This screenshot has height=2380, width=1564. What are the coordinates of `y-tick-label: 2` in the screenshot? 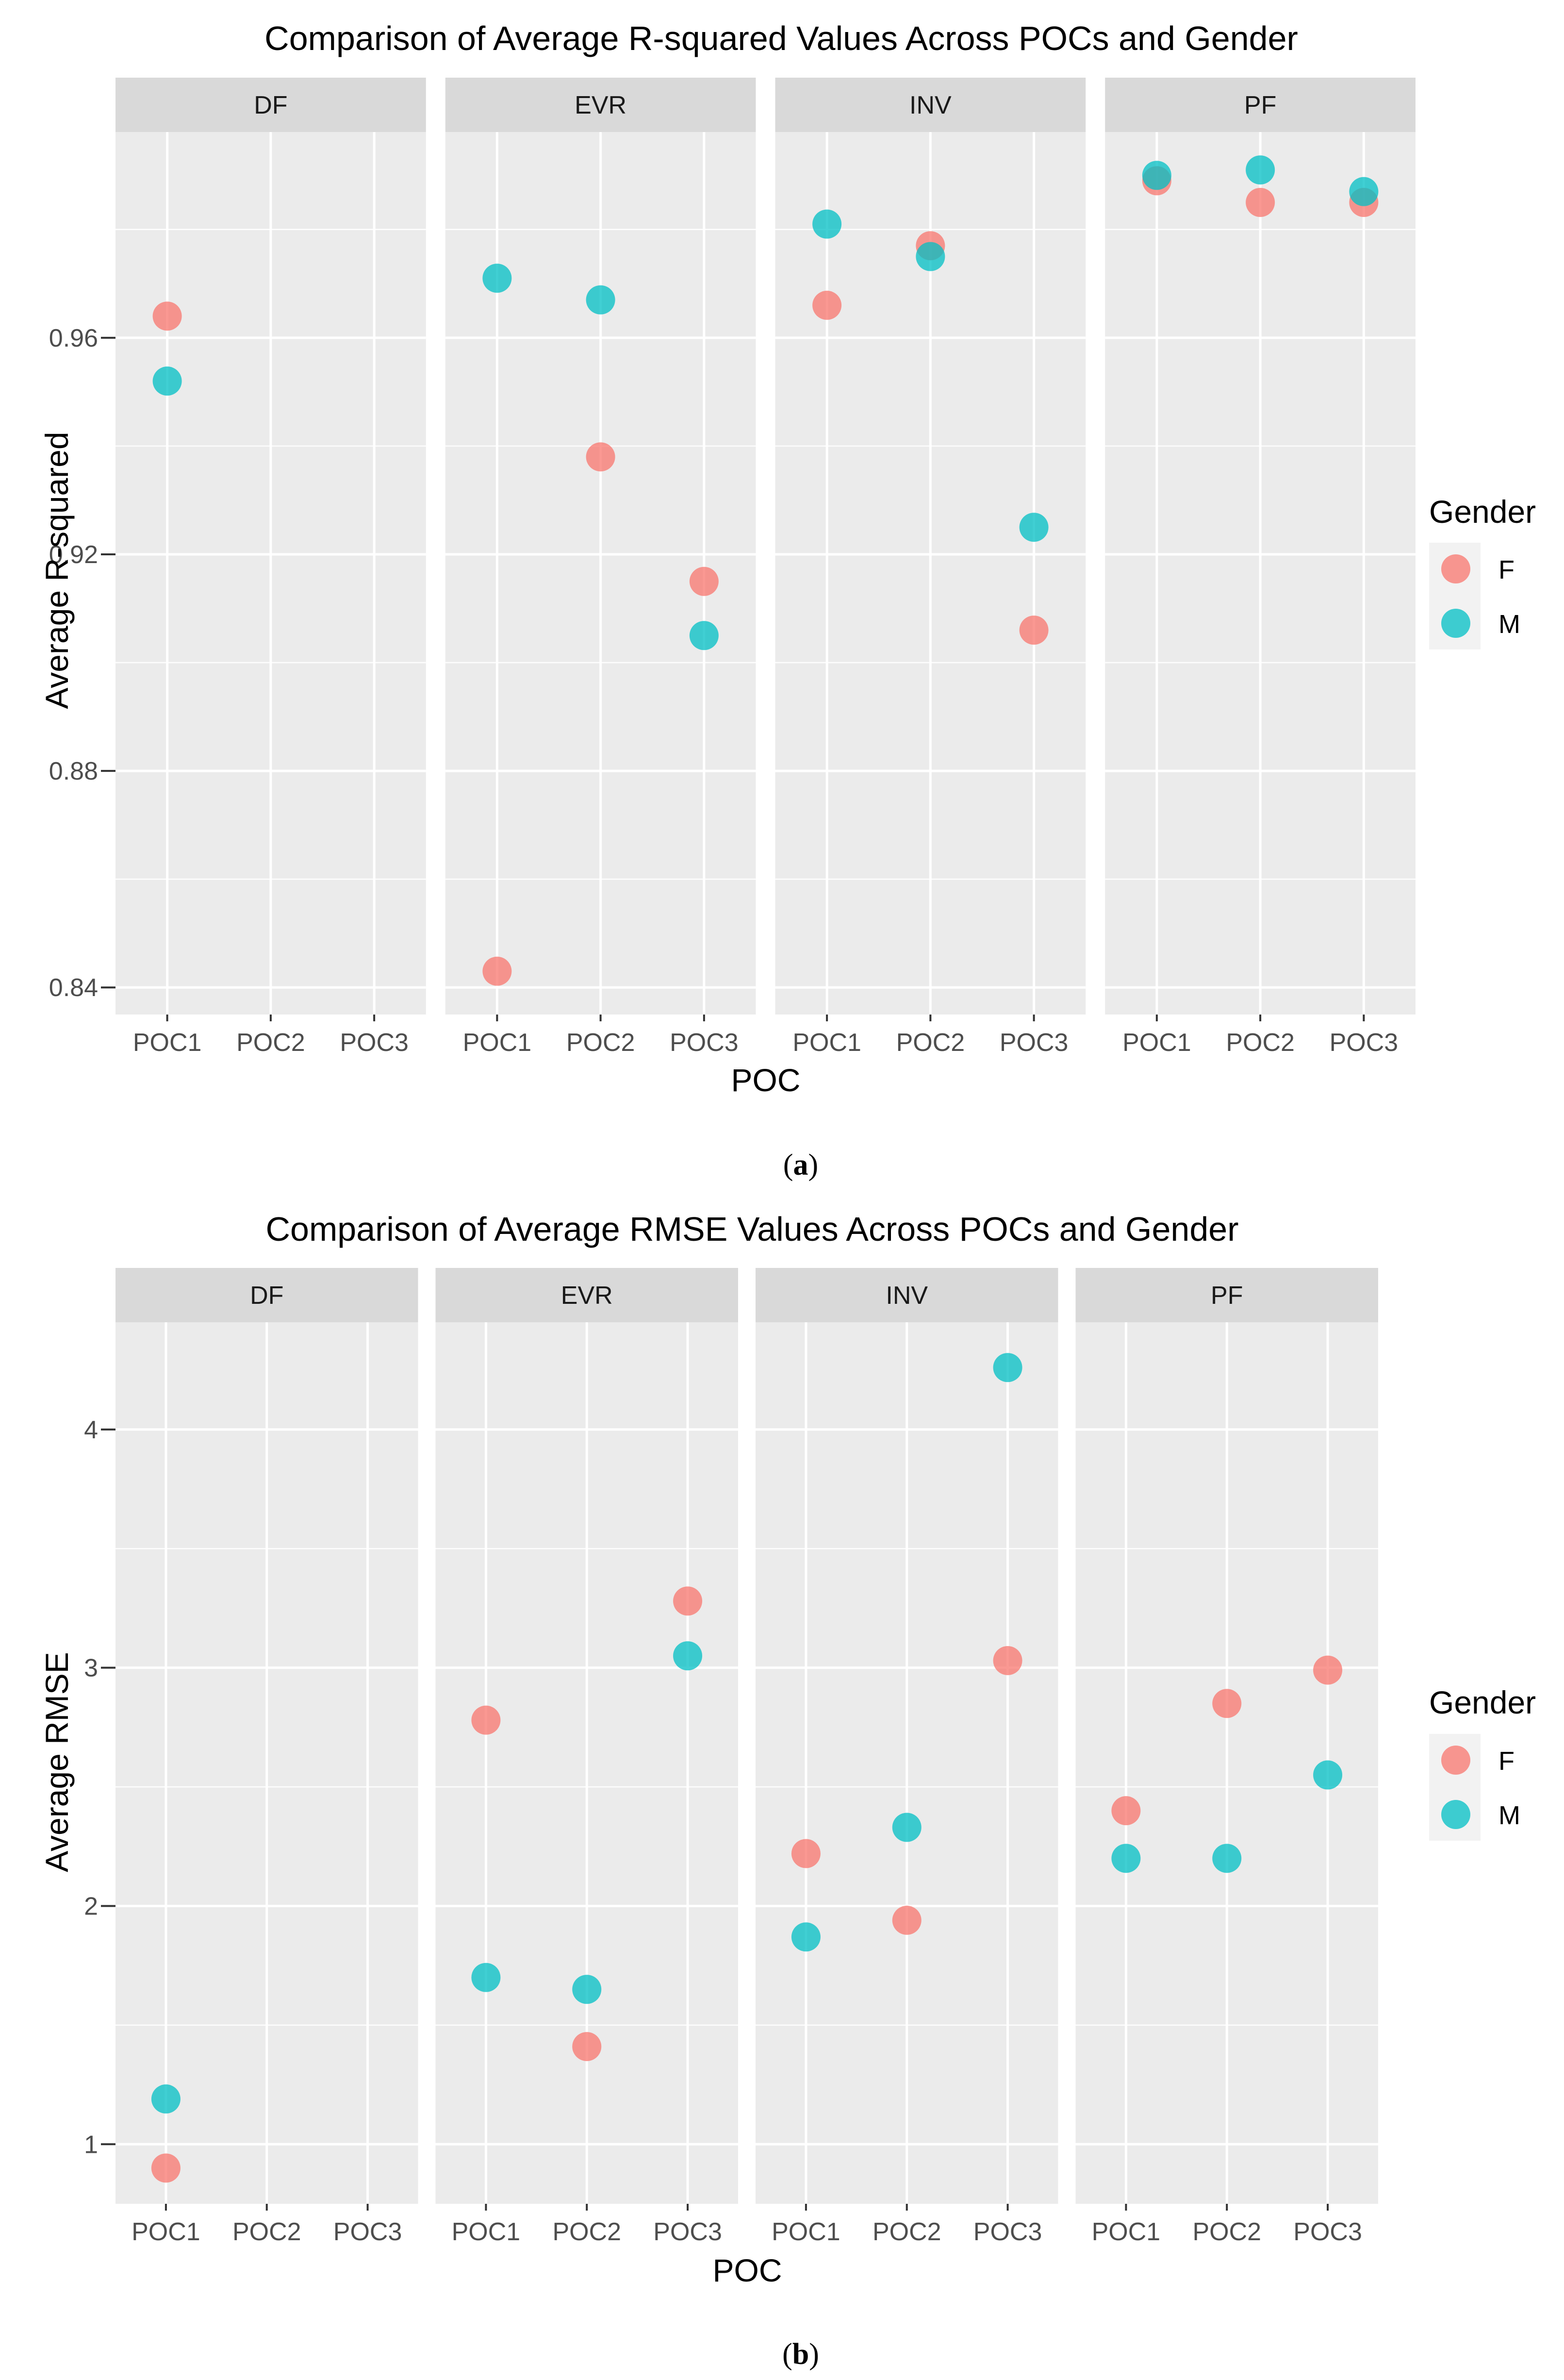 It's located at (91, 1906).